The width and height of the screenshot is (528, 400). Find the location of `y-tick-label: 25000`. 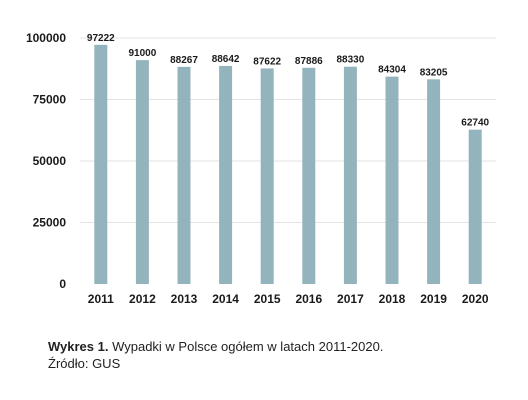

y-tick-label: 25000 is located at coordinates (50, 223).